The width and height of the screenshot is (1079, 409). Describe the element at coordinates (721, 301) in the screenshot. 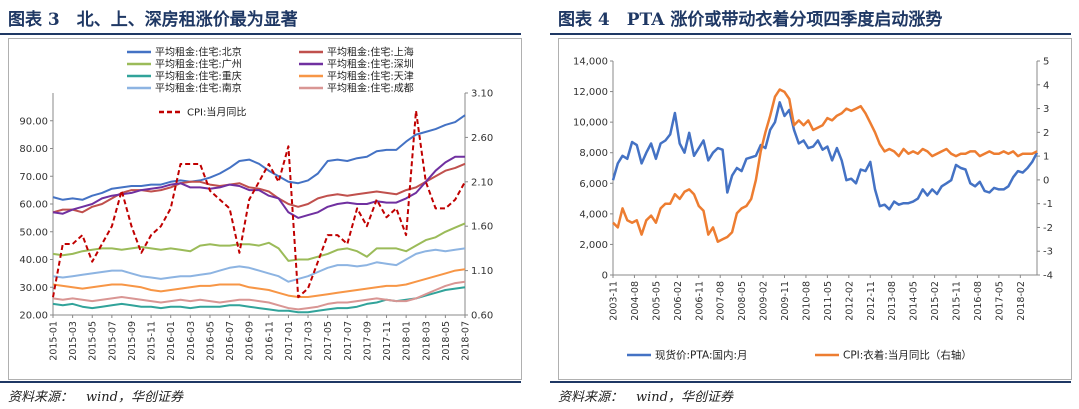

I see `x-tick-label: 2007-08` at that location.